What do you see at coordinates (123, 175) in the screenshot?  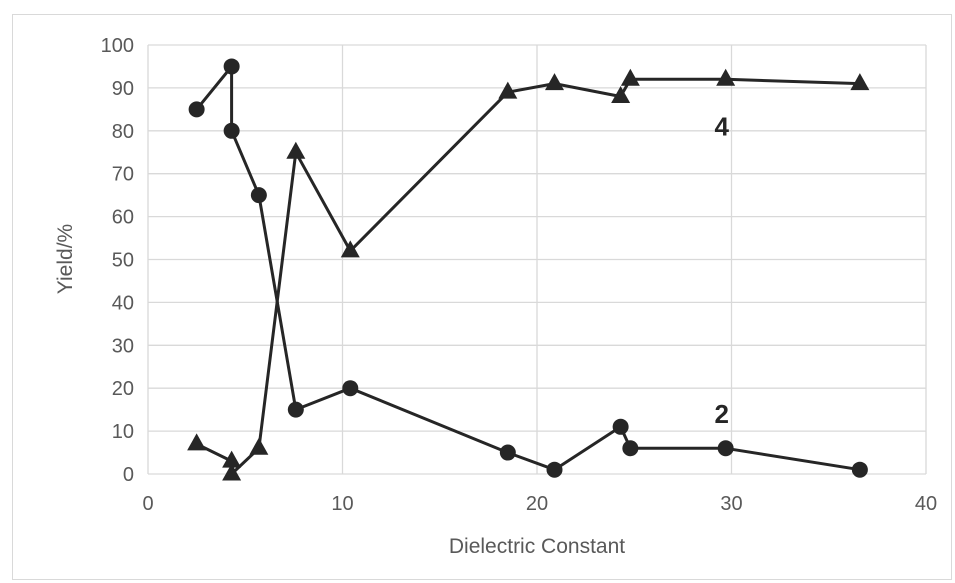 I see `y-tick-label: 70` at bounding box center [123, 175].